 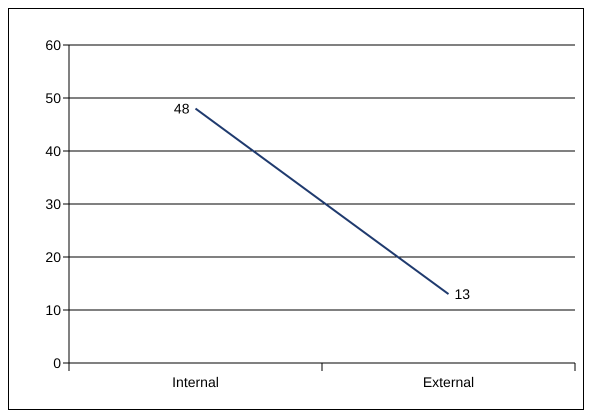 I want to click on y-tick-label: 40, so click(x=53, y=150).